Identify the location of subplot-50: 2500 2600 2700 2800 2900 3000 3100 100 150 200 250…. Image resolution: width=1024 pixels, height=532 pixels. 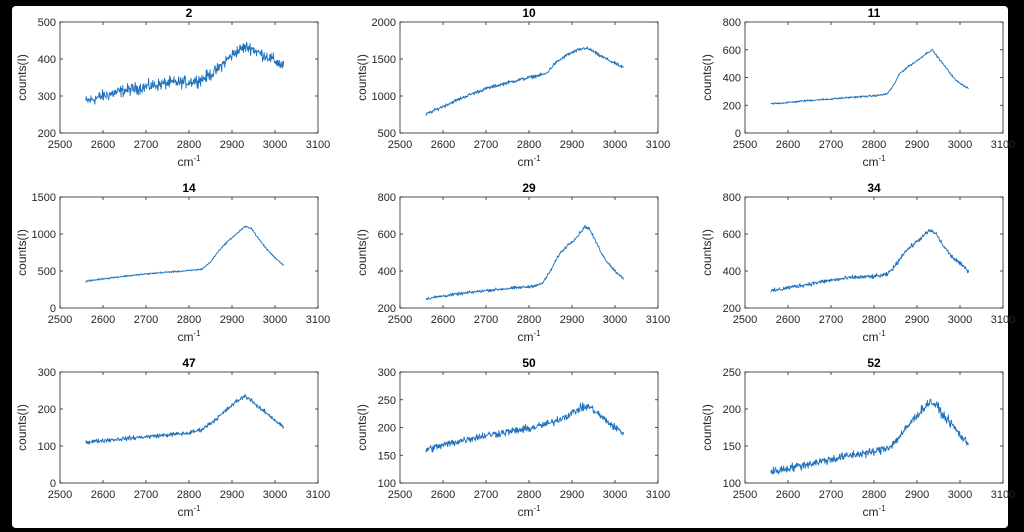
(512, 437).